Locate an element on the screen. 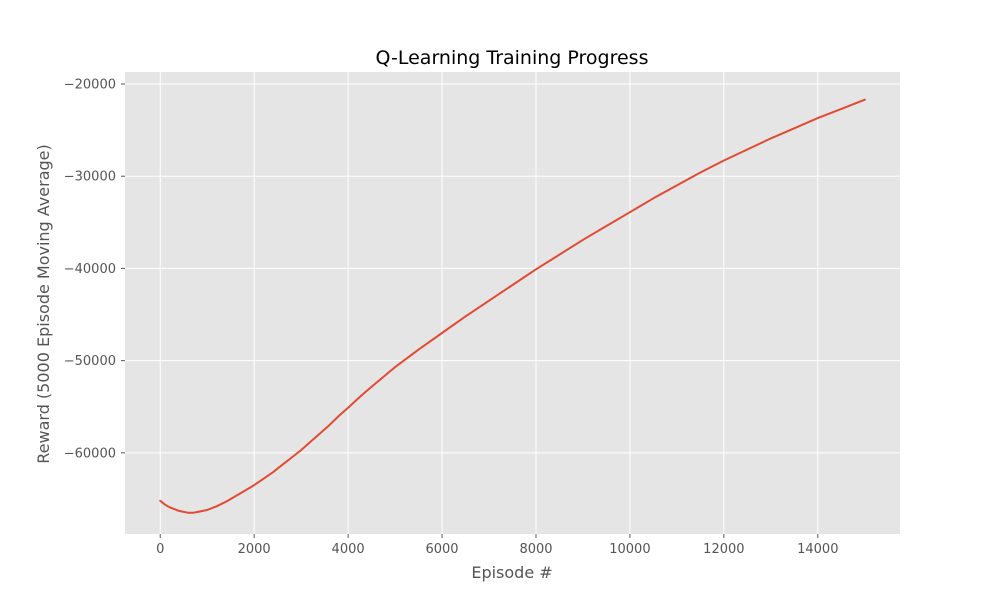  x-tick-label: 8000 is located at coordinates (535, 549).